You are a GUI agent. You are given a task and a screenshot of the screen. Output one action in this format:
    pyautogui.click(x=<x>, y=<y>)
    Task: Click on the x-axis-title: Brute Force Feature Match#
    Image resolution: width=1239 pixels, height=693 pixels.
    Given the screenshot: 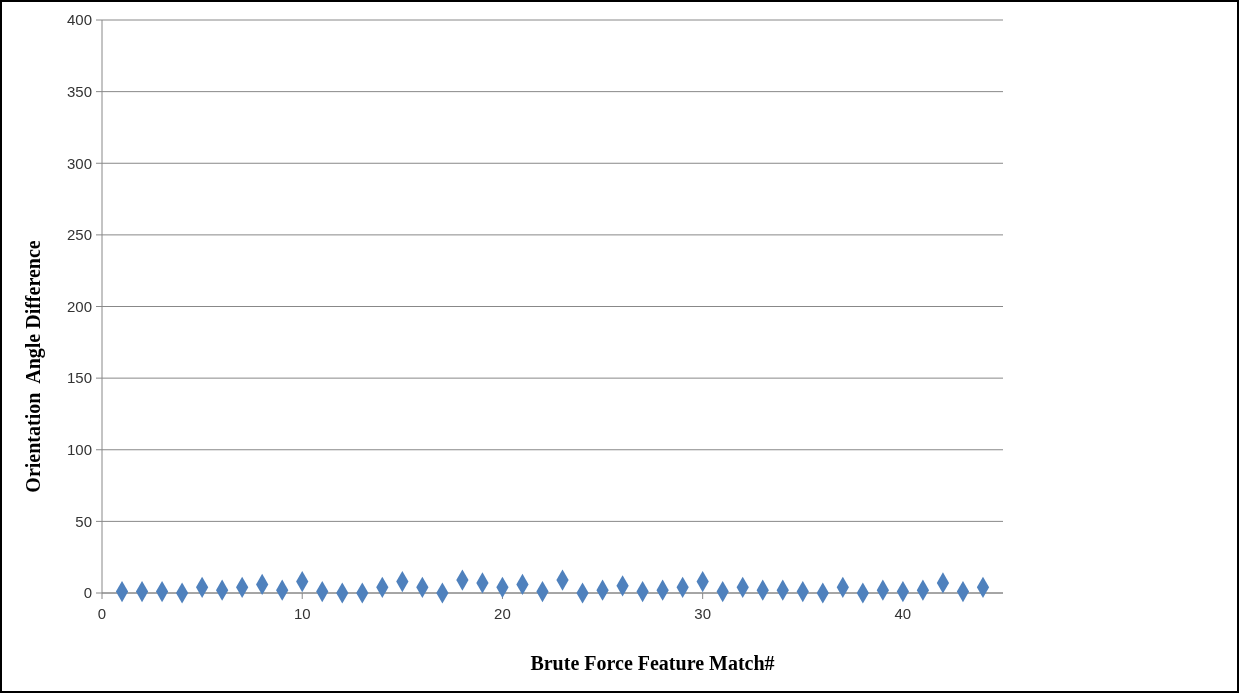 What is the action you would take?
    pyautogui.click(x=652, y=663)
    